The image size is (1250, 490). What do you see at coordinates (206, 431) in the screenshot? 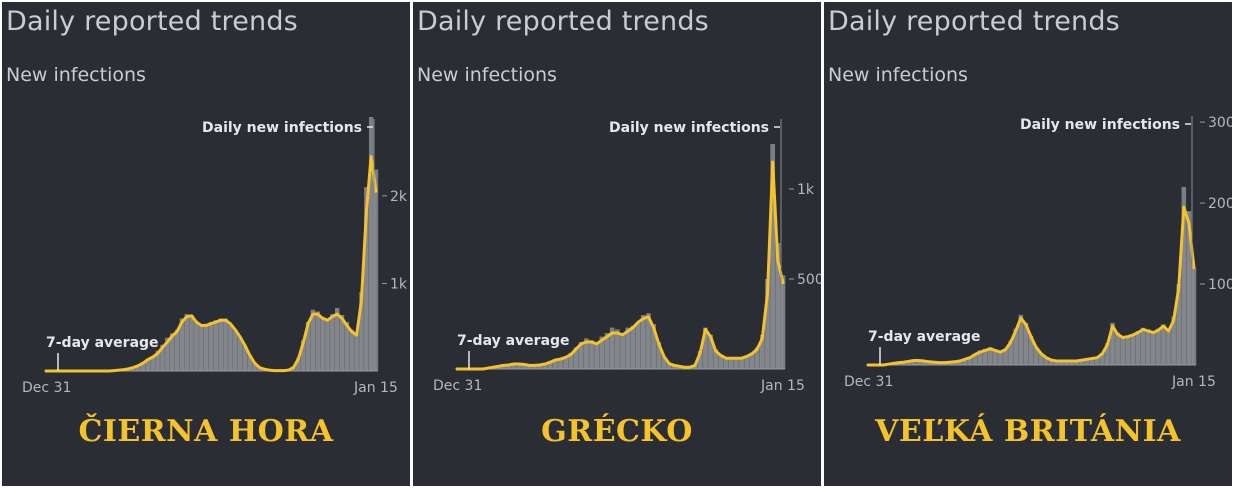
I see `country-label: ČIERNA HORA` at bounding box center [206, 431].